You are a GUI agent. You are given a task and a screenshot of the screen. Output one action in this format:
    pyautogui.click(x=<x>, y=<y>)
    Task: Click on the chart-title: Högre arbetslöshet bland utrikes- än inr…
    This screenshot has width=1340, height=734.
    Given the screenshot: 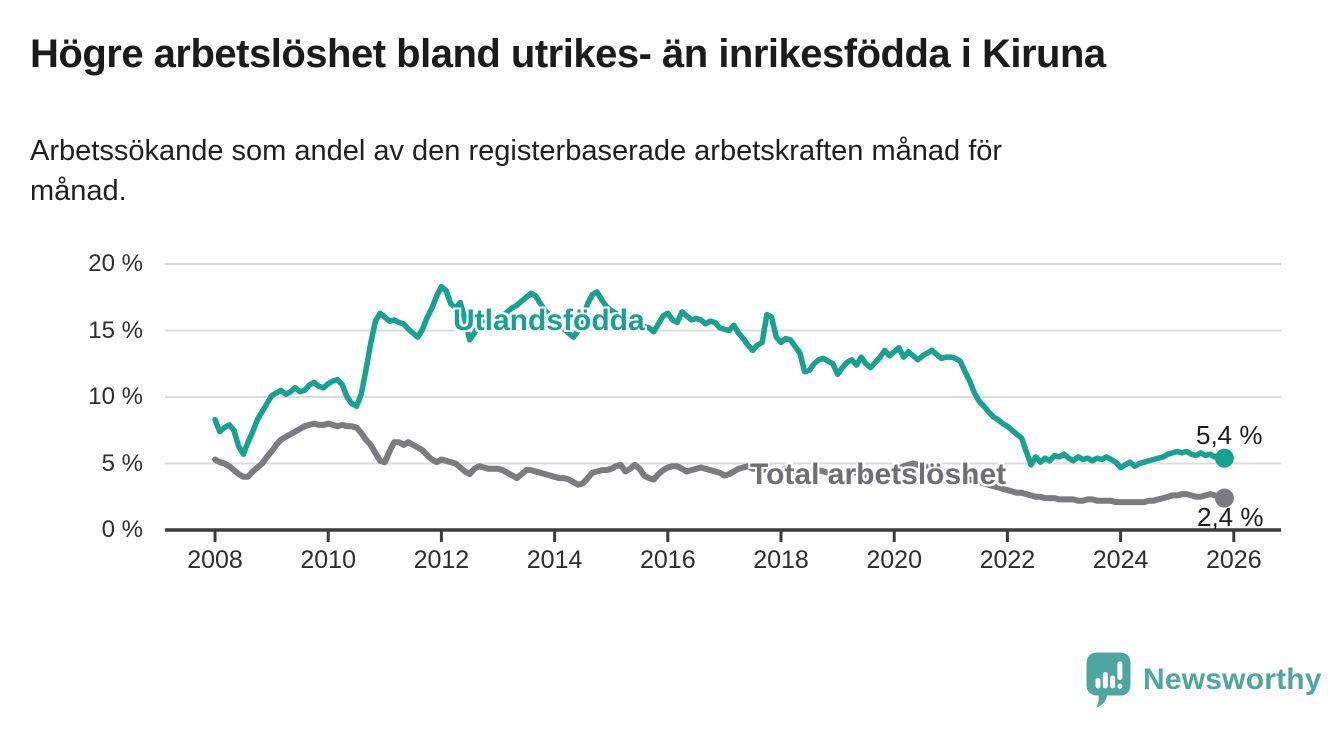 What is the action you would take?
    pyautogui.click(x=568, y=54)
    